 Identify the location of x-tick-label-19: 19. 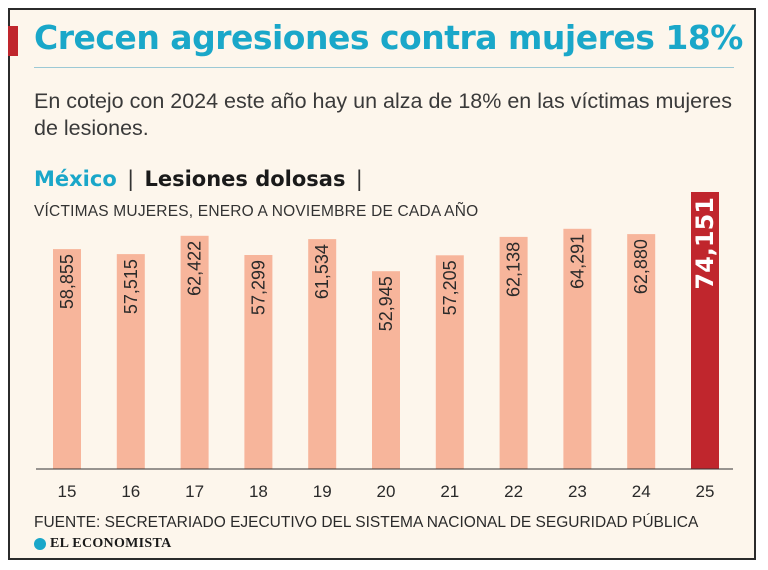
(322, 491).